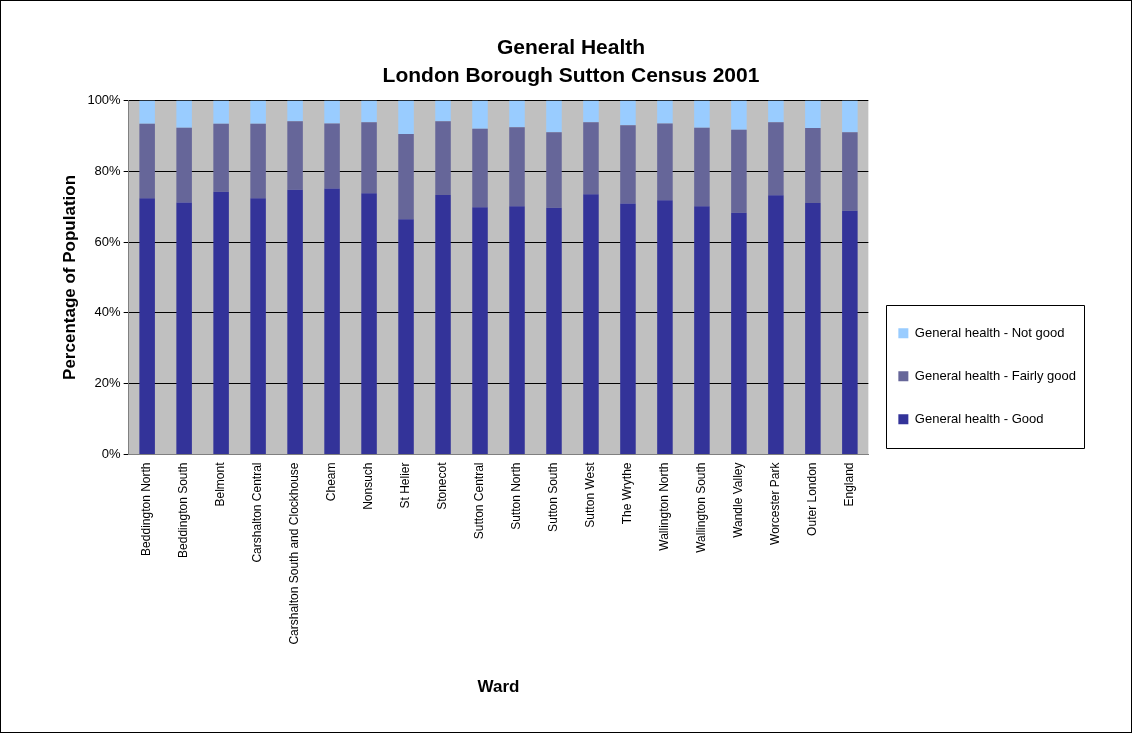 The width and height of the screenshot is (1132, 733). What do you see at coordinates (108, 241) in the screenshot?
I see `y-tick-label: 60%` at bounding box center [108, 241].